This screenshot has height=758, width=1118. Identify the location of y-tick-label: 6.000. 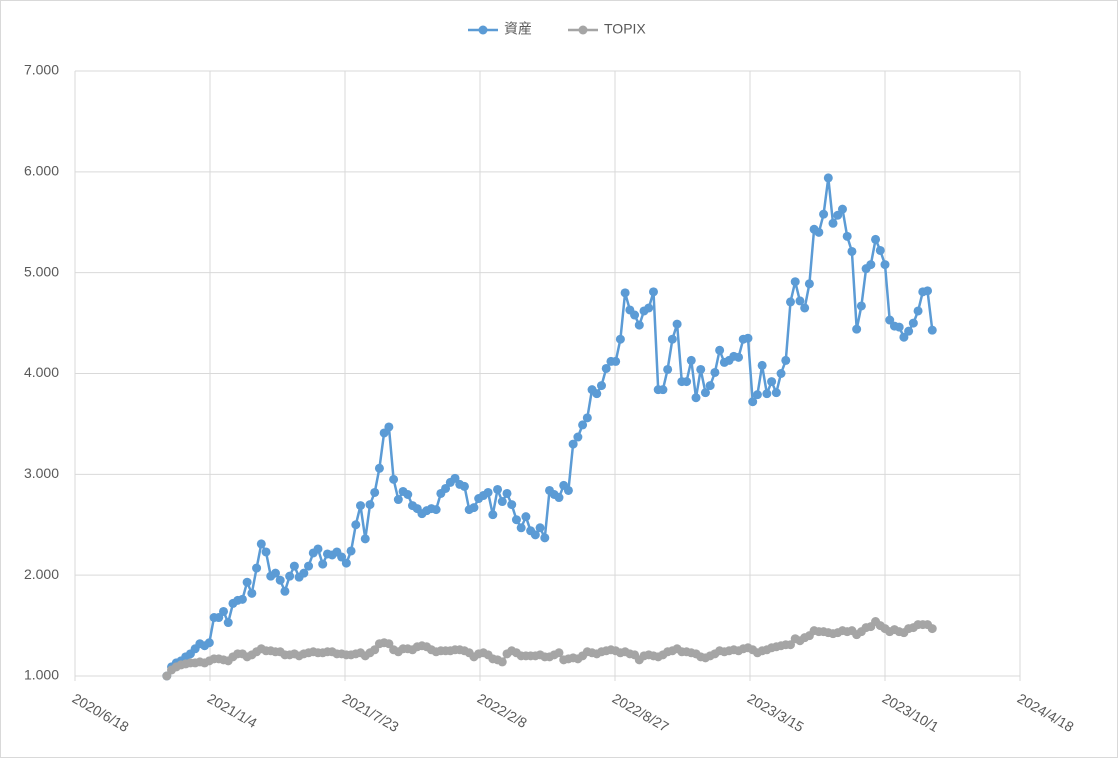
(41, 171).